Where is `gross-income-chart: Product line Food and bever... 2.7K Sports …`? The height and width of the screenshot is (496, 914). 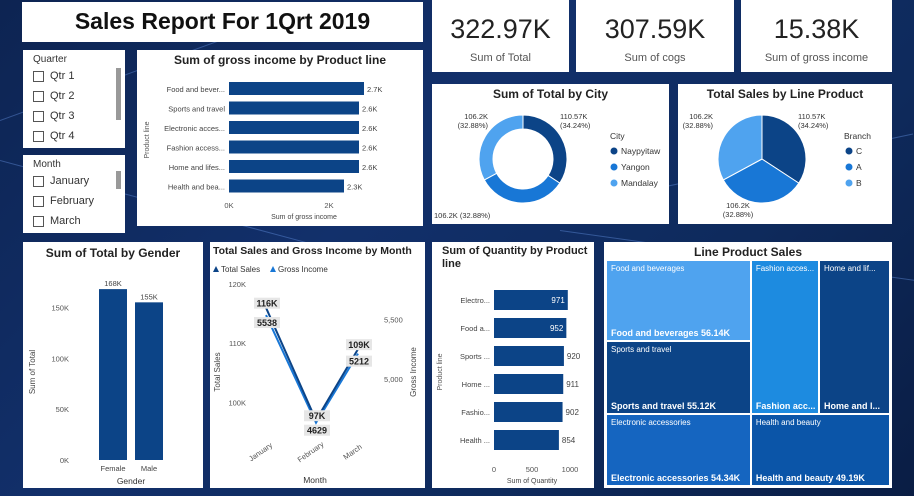
gross-income-chart: Product line Food and bever... 2.7K Sports … is located at coordinates (263, 151).